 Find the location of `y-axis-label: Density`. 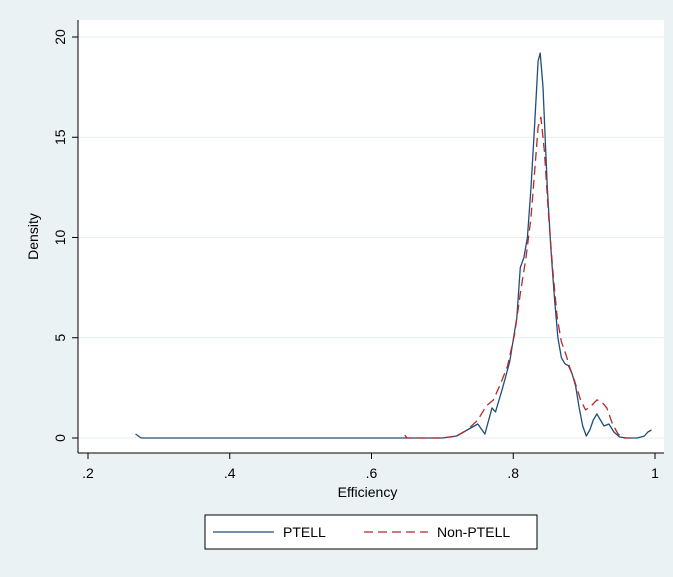

y-axis-label: Density is located at coordinates (33, 236).